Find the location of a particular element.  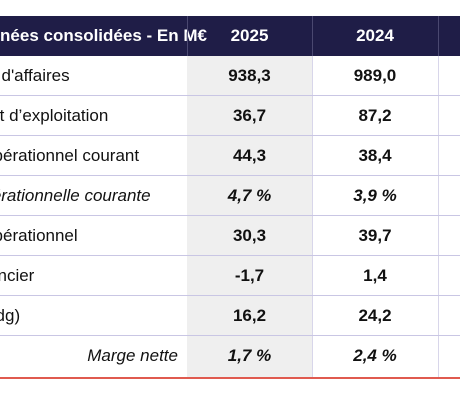

value-2025: 36,7 is located at coordinates (249, 115).